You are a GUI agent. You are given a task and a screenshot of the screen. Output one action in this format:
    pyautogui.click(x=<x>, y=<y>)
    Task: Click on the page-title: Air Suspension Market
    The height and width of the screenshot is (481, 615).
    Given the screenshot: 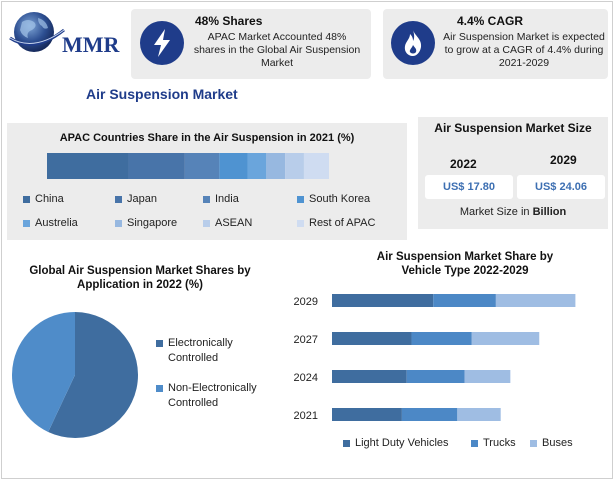 What is the action you would take?
    pyautogui.click(x=162, y=94)
    